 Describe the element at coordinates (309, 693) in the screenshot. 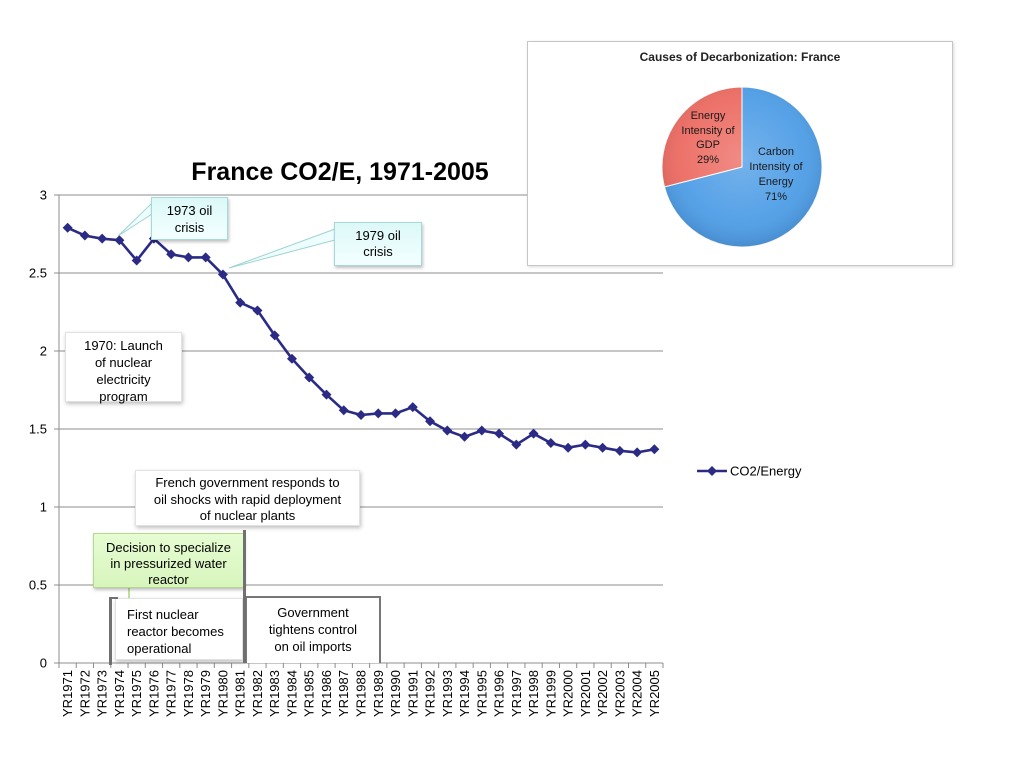

I see `x-tick-label: YR1985` at that location.